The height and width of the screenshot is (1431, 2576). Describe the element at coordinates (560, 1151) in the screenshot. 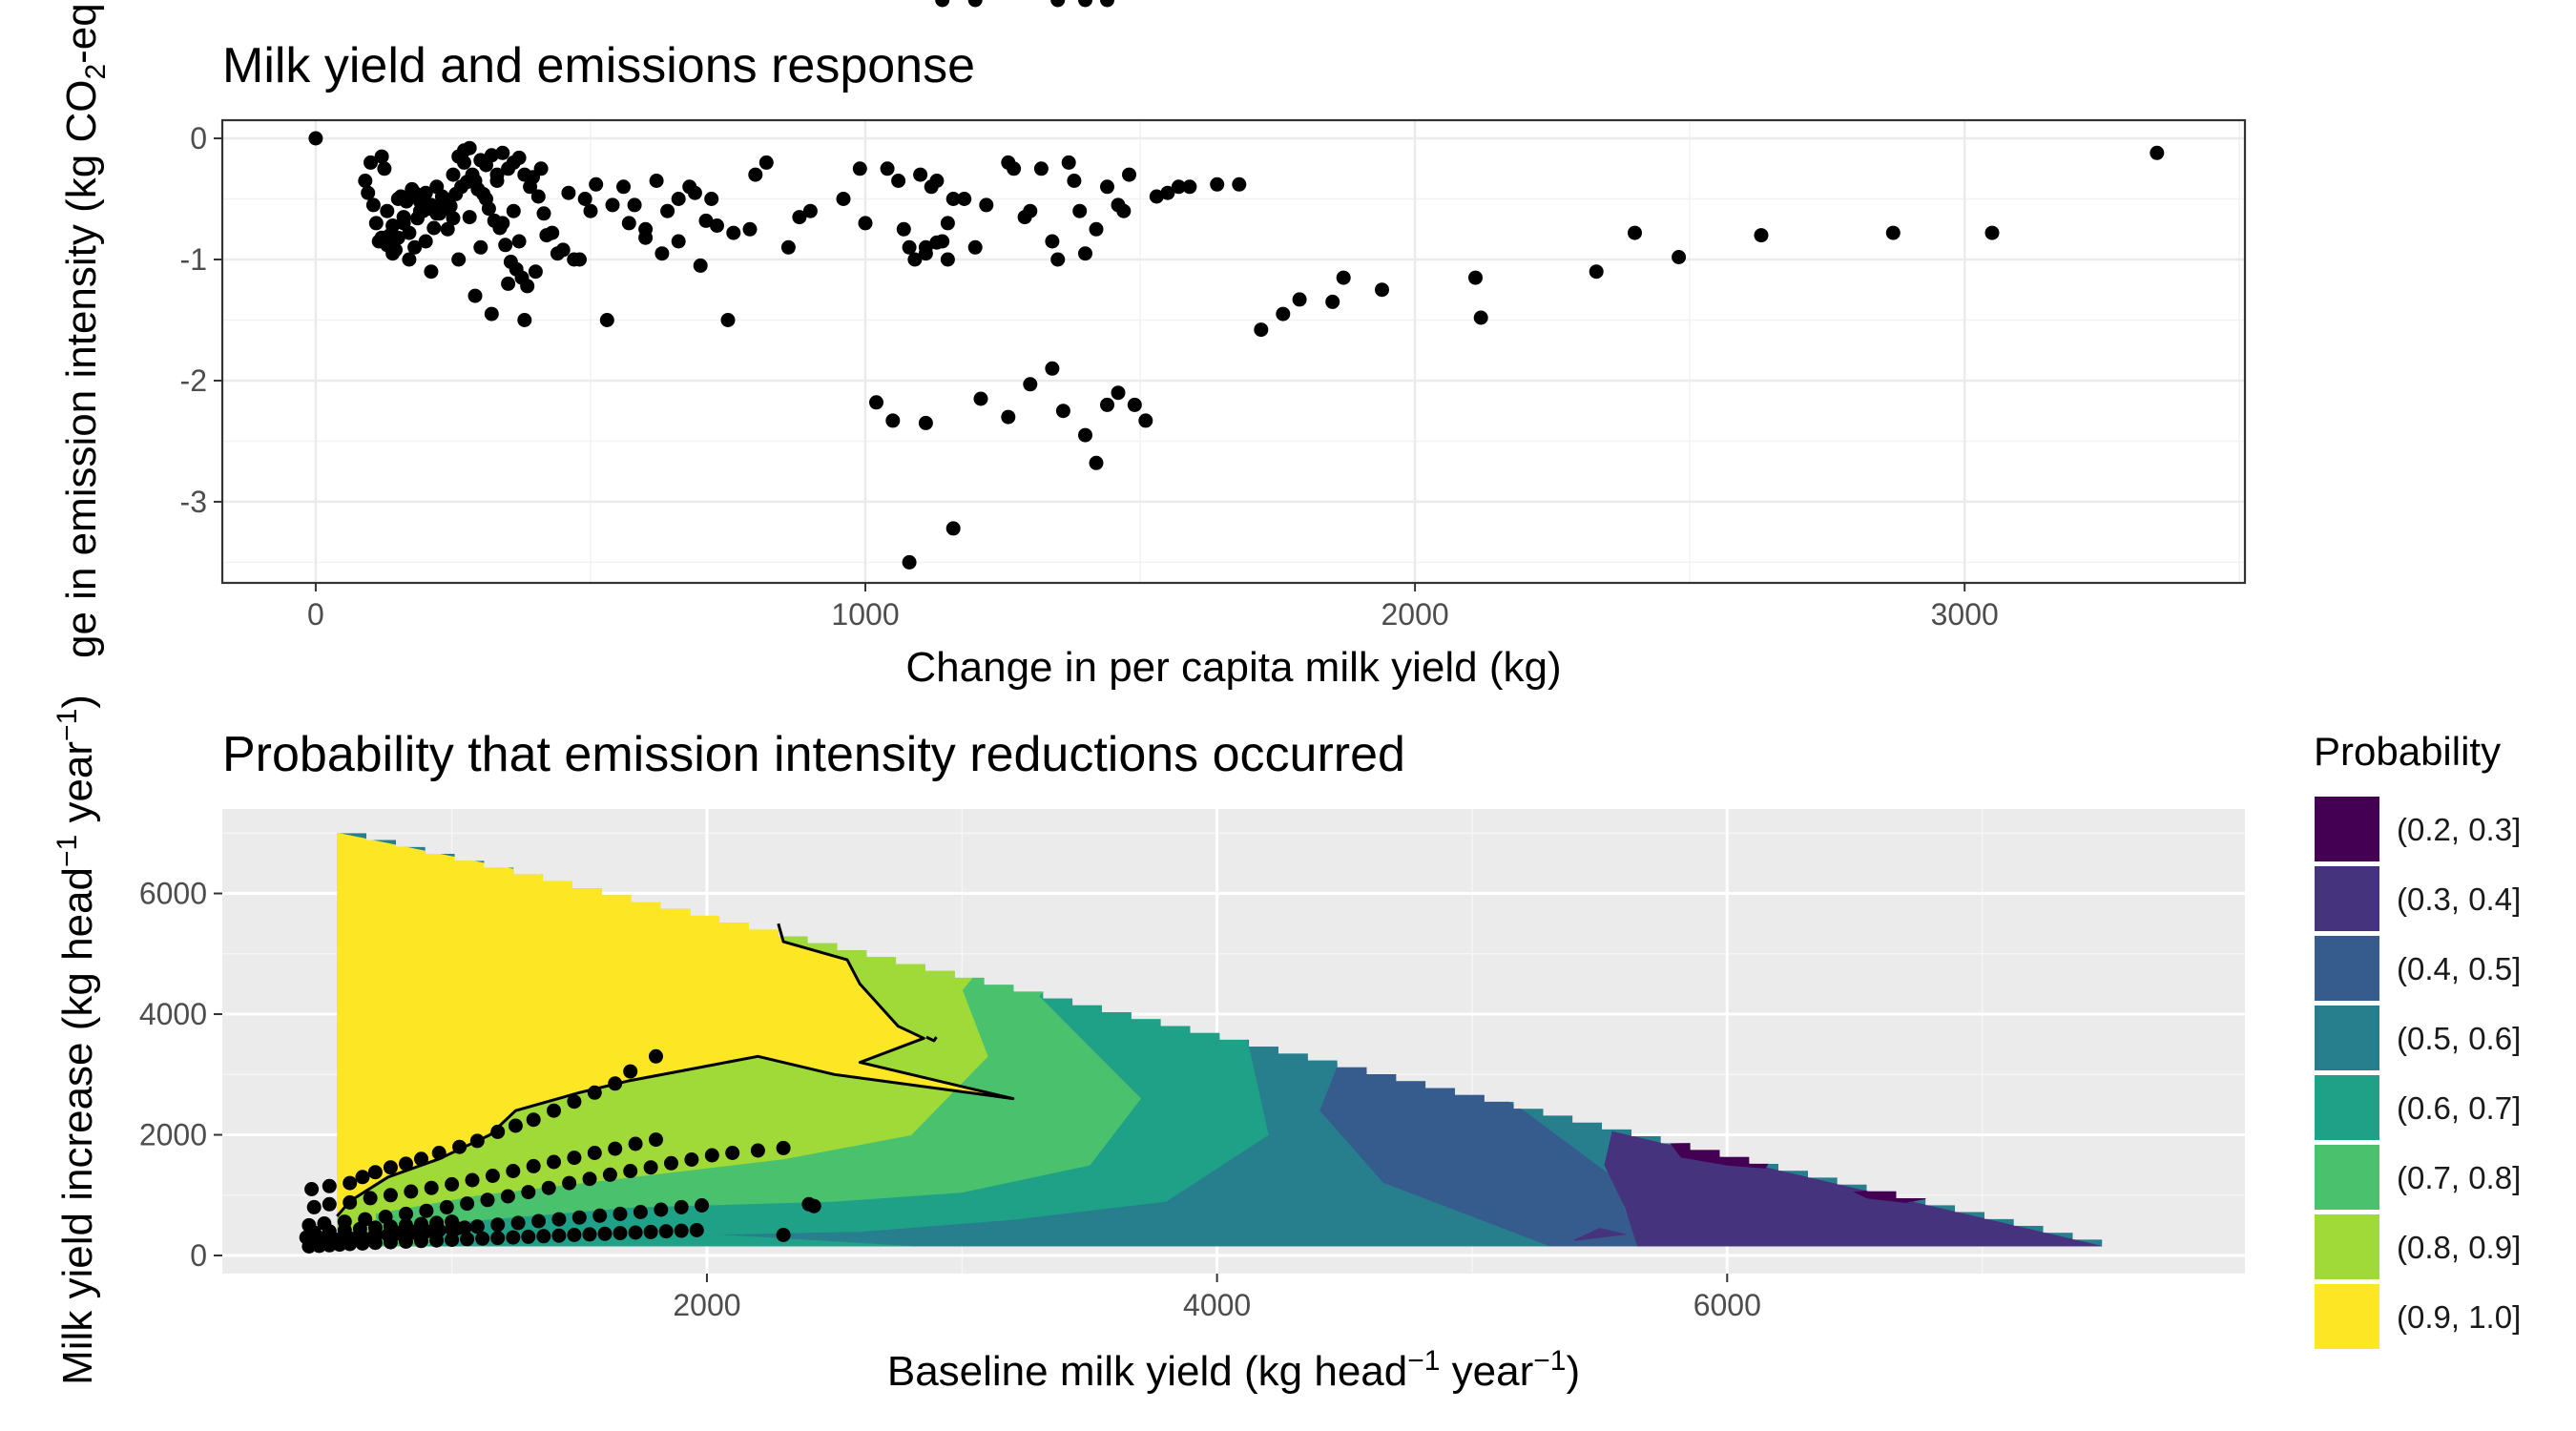

I see `bottom-scatter-points` at that location.